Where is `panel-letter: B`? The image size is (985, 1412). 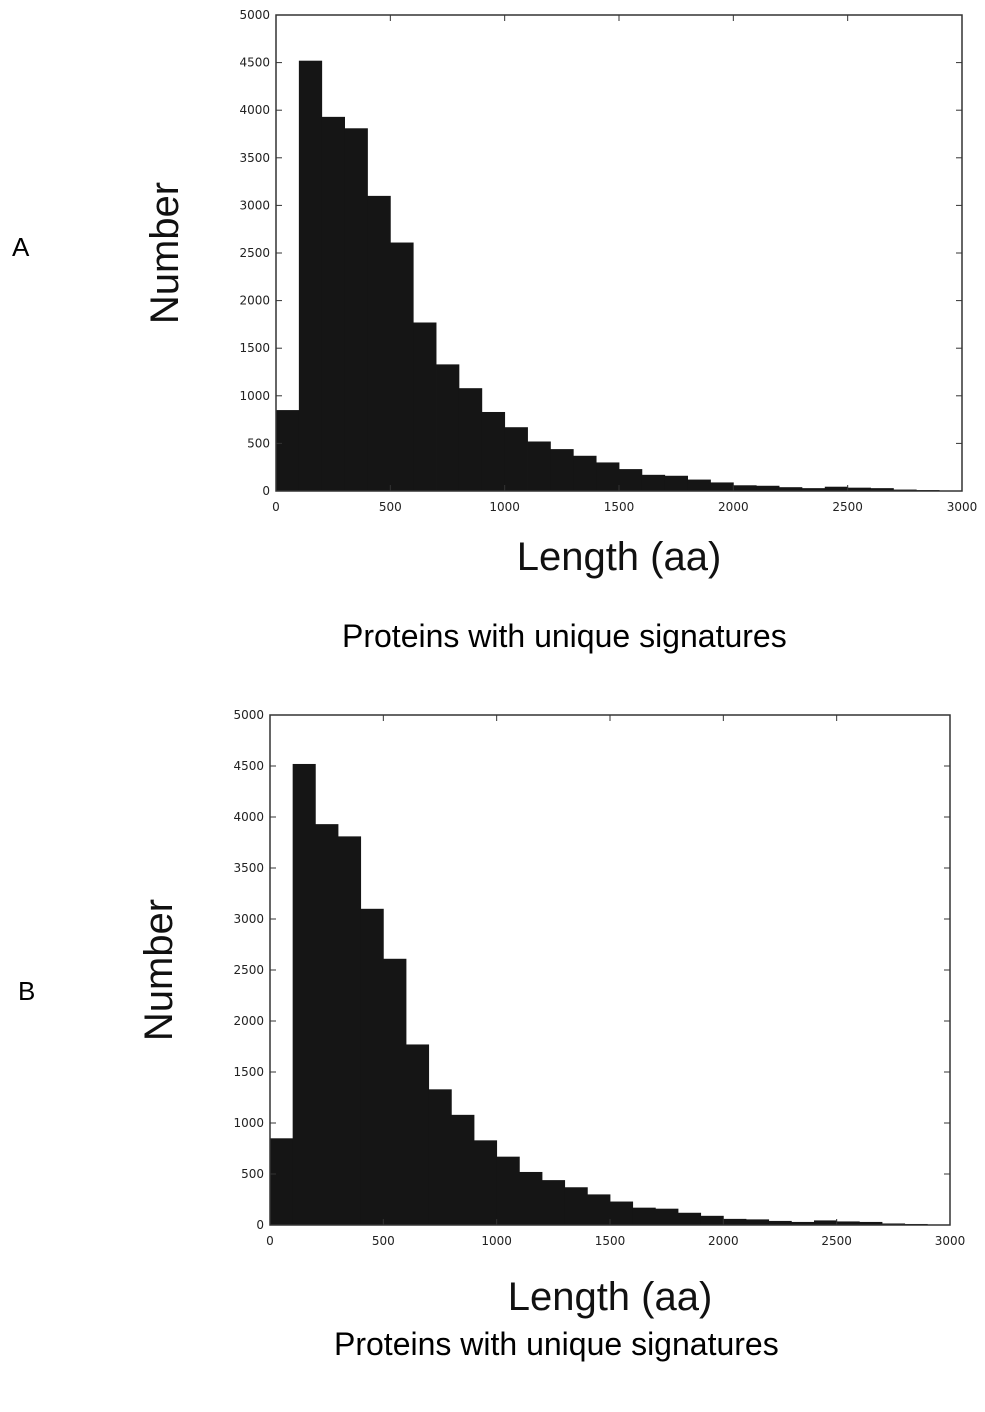
panel-letter: B is located at coordinates (27, 991).